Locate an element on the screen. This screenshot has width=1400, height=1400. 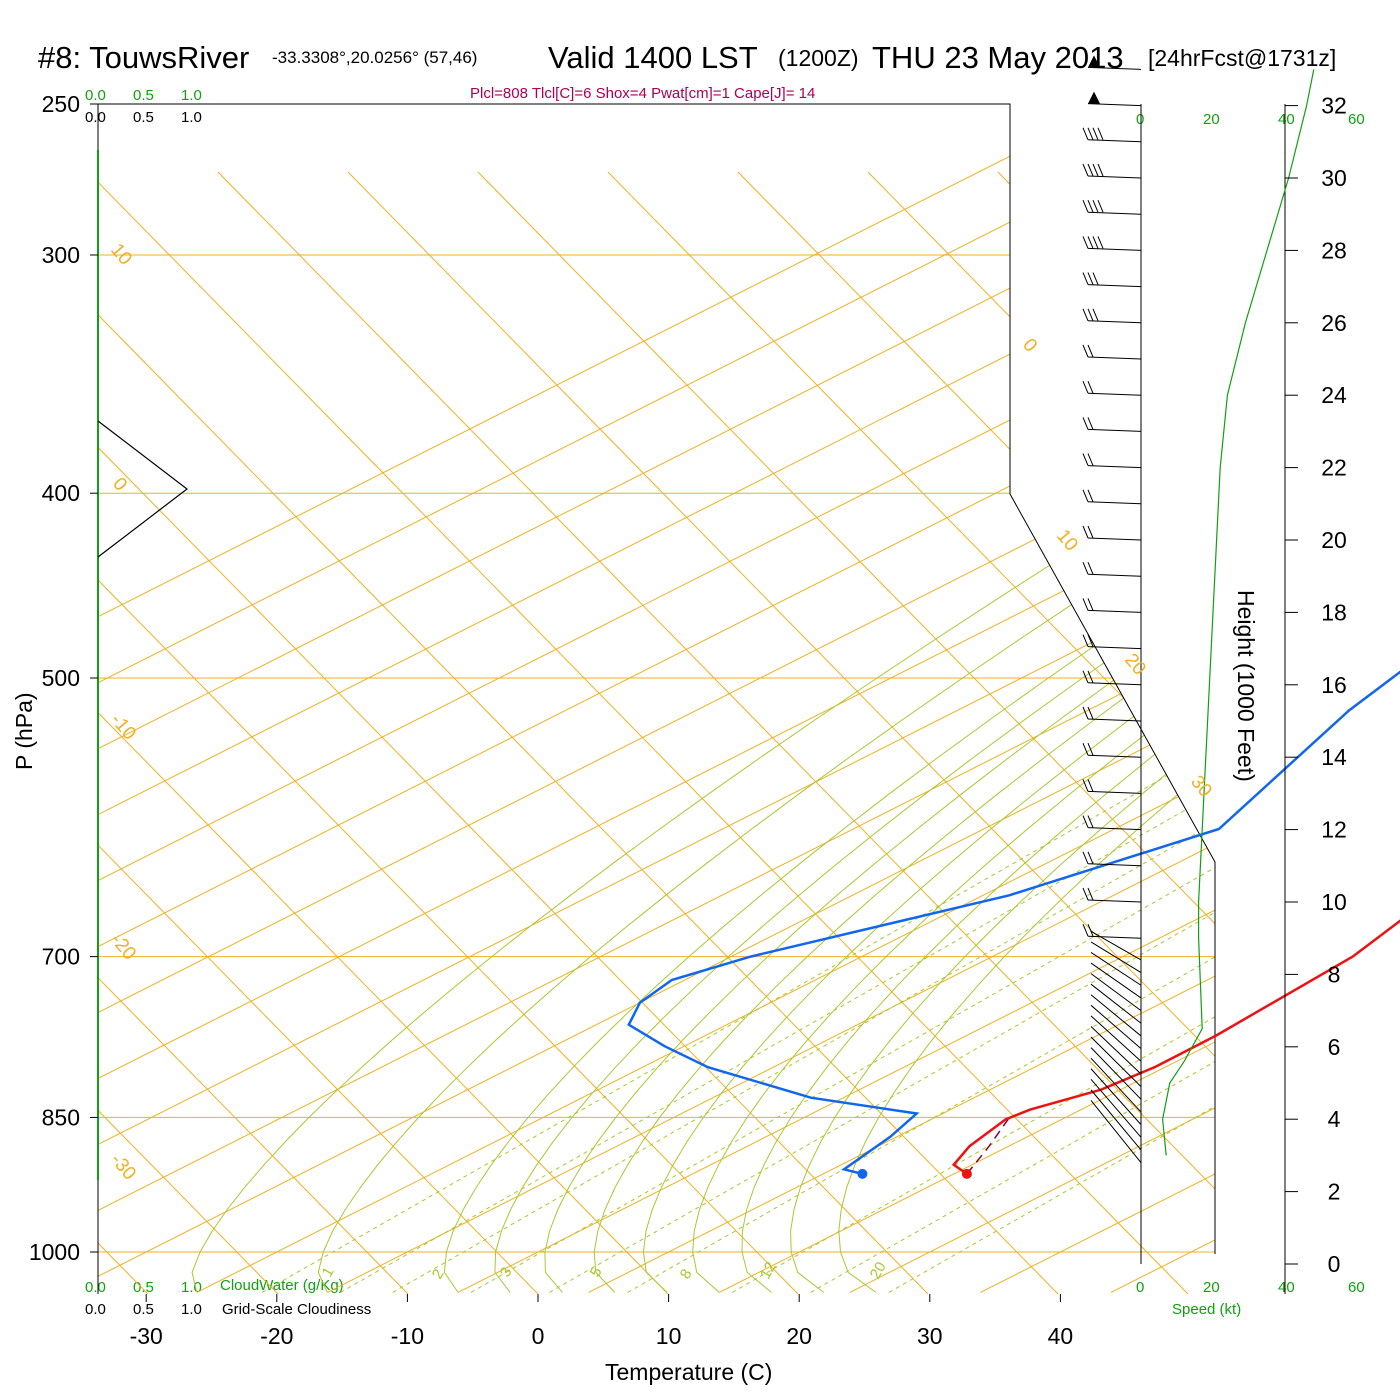
speed-scale: 0 20 40 60 0 20 40 60 Speed (kt) is located at coordinates (1250, 714).